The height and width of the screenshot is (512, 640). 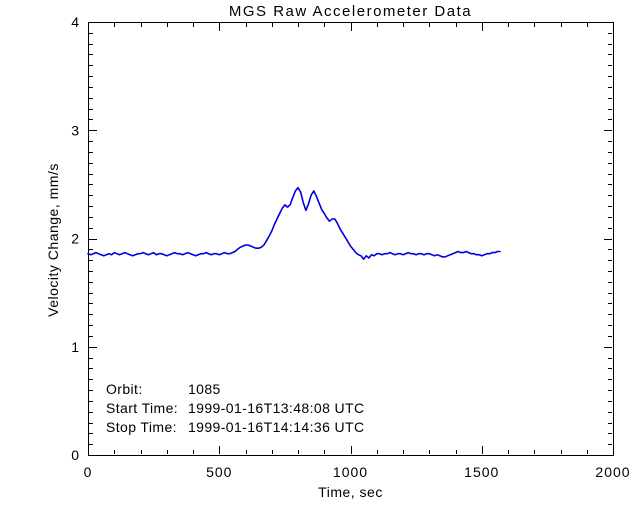 I want to click on start-time-row: Start Time: 1999-01-16T13:48:08 UTC, so click(x=235, y=408).